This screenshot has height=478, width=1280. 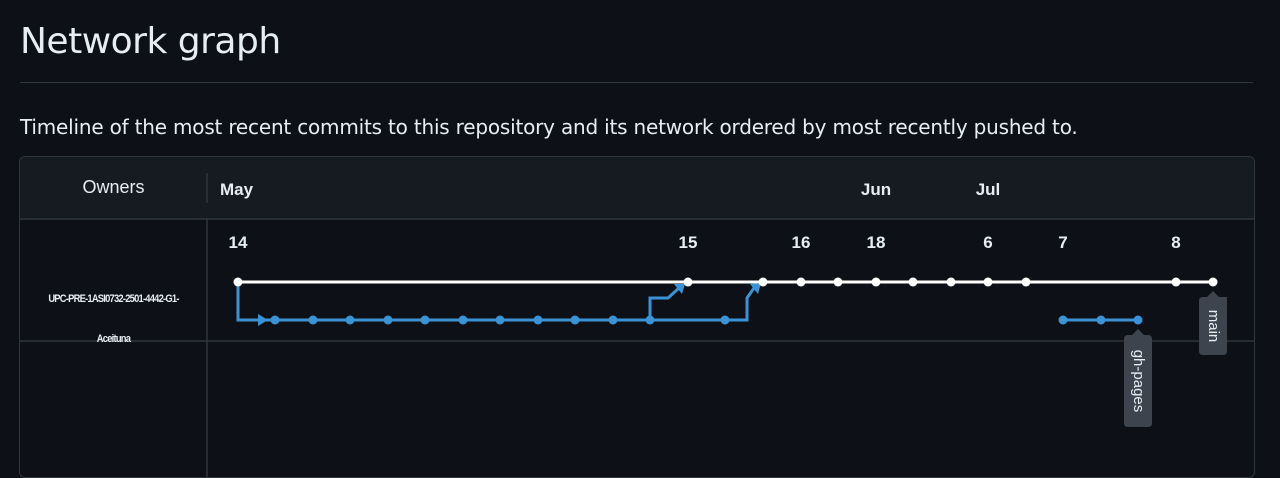 I want to click on day-label-16: 16, so click(x=801, y=242).